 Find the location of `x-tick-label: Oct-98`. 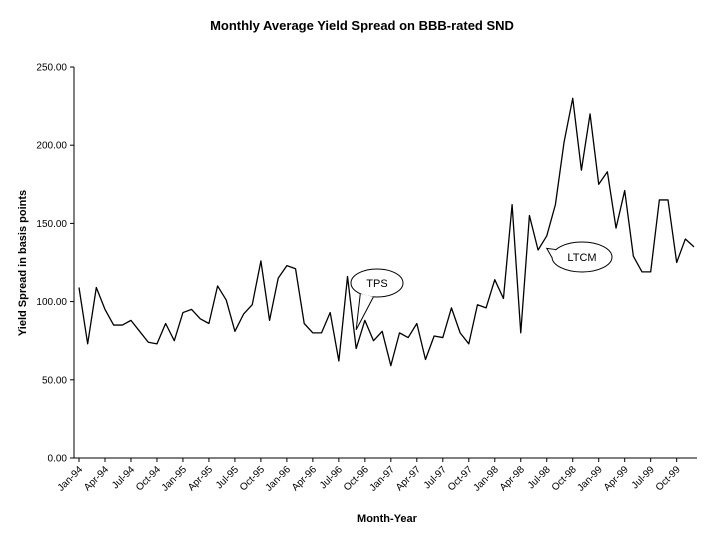

x-tick-label: Oct-98 is located at coordinates (564, 478).